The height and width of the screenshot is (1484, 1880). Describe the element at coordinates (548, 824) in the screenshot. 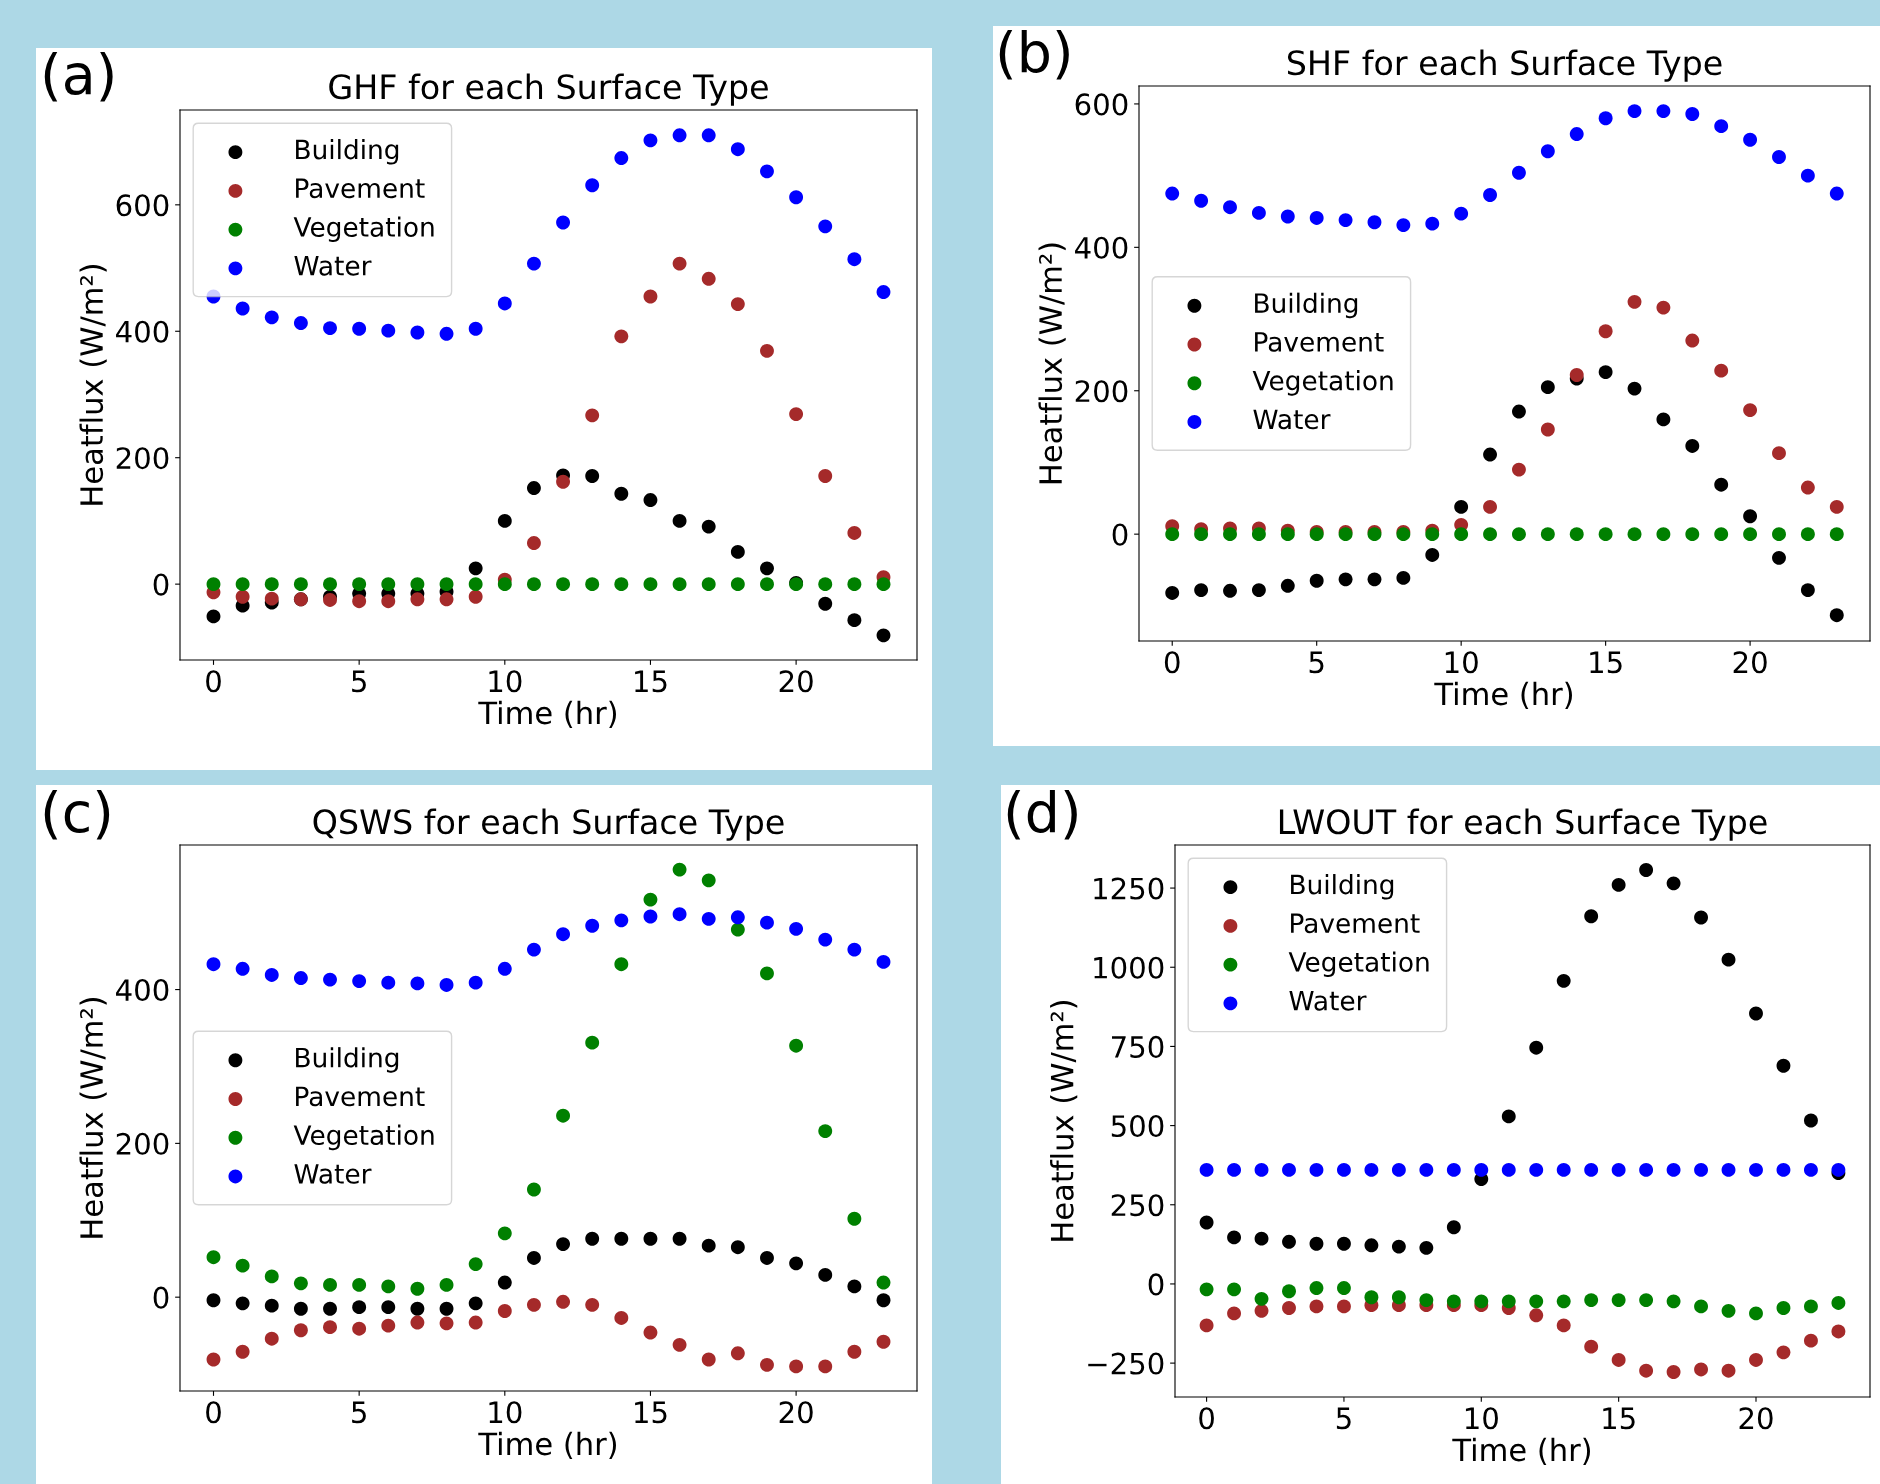

I see `chart-title: QSWS for each Surface Type` at that location.